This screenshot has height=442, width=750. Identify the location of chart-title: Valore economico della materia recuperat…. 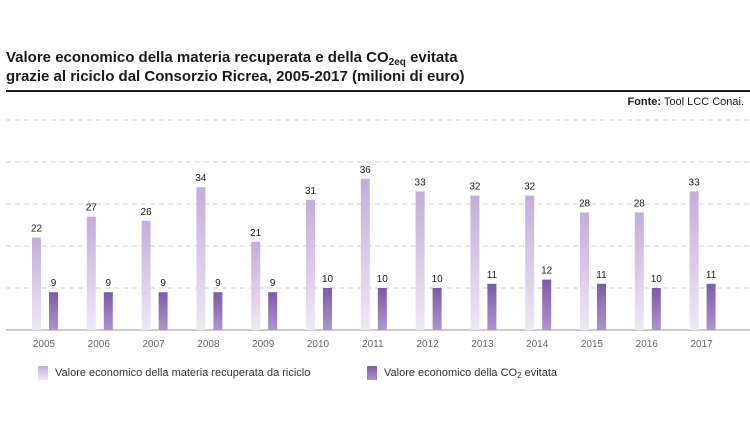
(235, 67).